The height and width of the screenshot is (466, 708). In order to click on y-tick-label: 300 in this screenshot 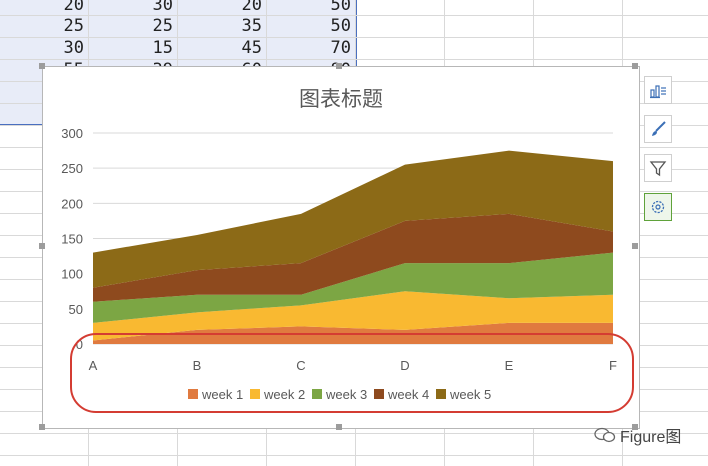, I will do `click(72, 133)`.